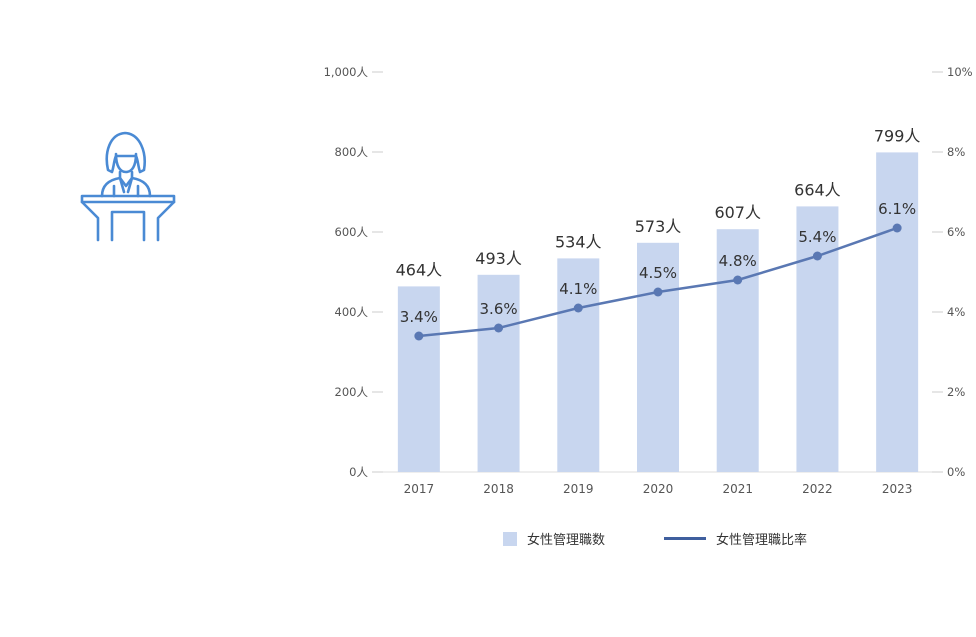  Describe the element at coordinates (578, 489) in the screenshot. I see `x-tick-label: 2019` at that location.